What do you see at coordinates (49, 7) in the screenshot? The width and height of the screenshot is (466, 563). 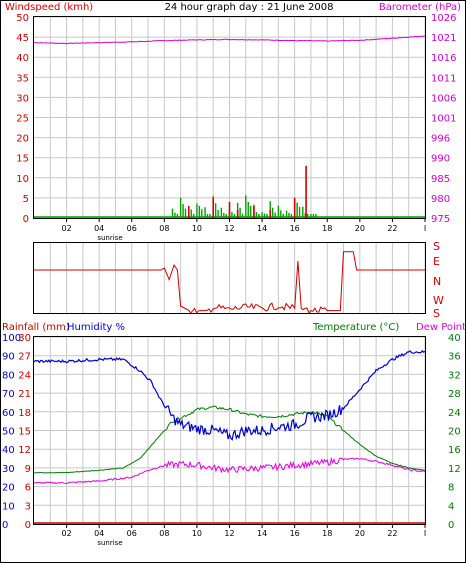 I see `windspeed-axis-title: Windspeed (kmh)` at bounding box center [49, 7].